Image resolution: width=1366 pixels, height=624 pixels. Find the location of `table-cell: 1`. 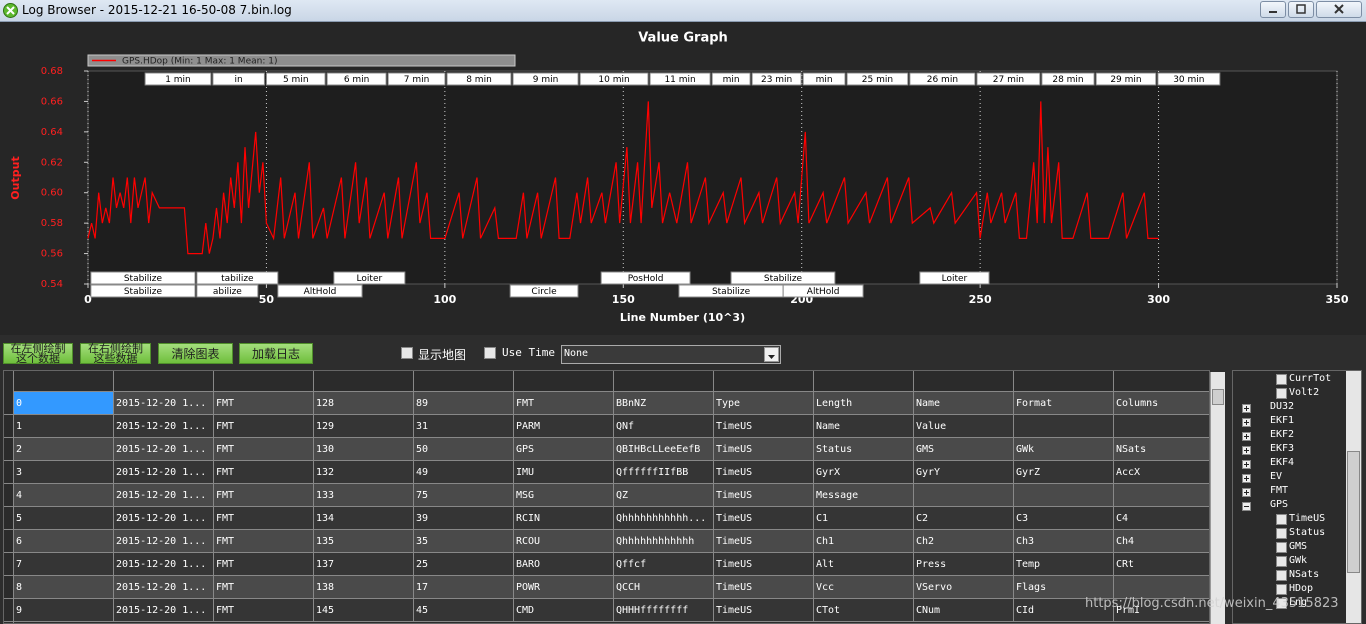

table-cell: 1 is located at coordinates (64, 426).